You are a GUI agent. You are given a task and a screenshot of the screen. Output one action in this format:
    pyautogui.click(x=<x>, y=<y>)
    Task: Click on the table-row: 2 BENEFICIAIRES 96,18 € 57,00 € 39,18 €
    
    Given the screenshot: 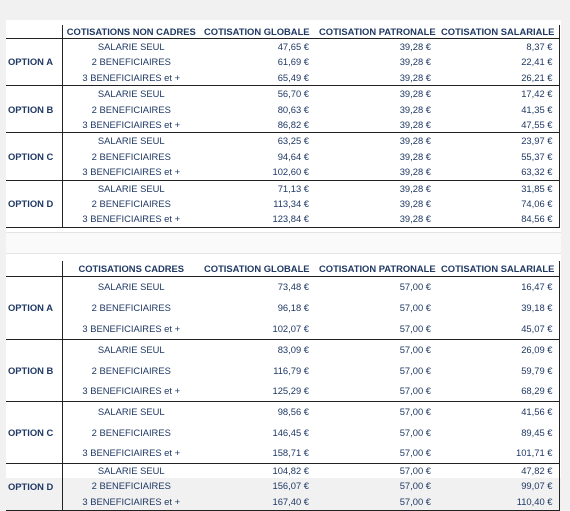 What is the action you would take?
    pyautogui.click(x=283, y=307)
    